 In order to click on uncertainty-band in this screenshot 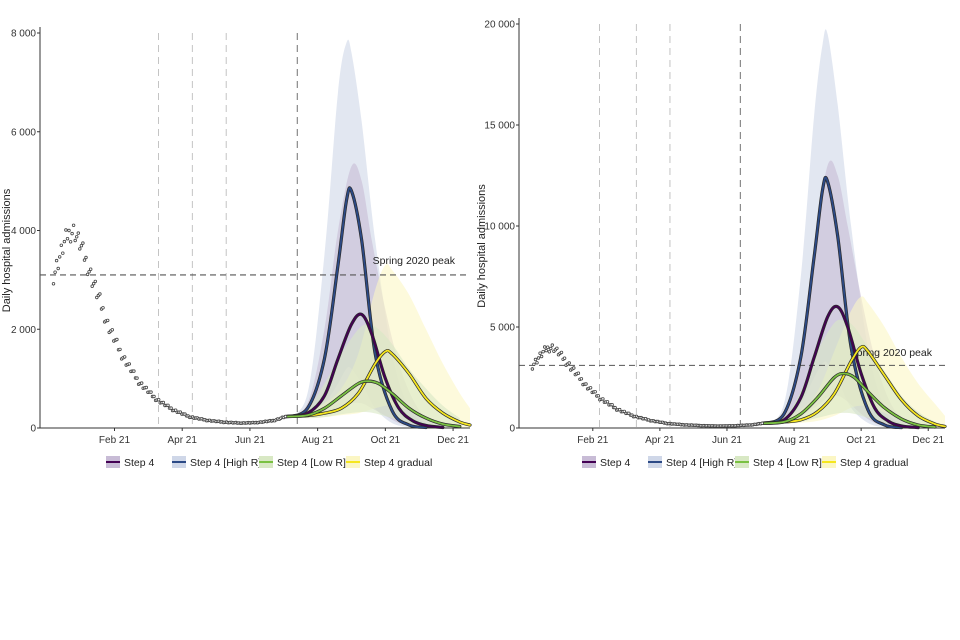, I will do `click(372, 376)`.